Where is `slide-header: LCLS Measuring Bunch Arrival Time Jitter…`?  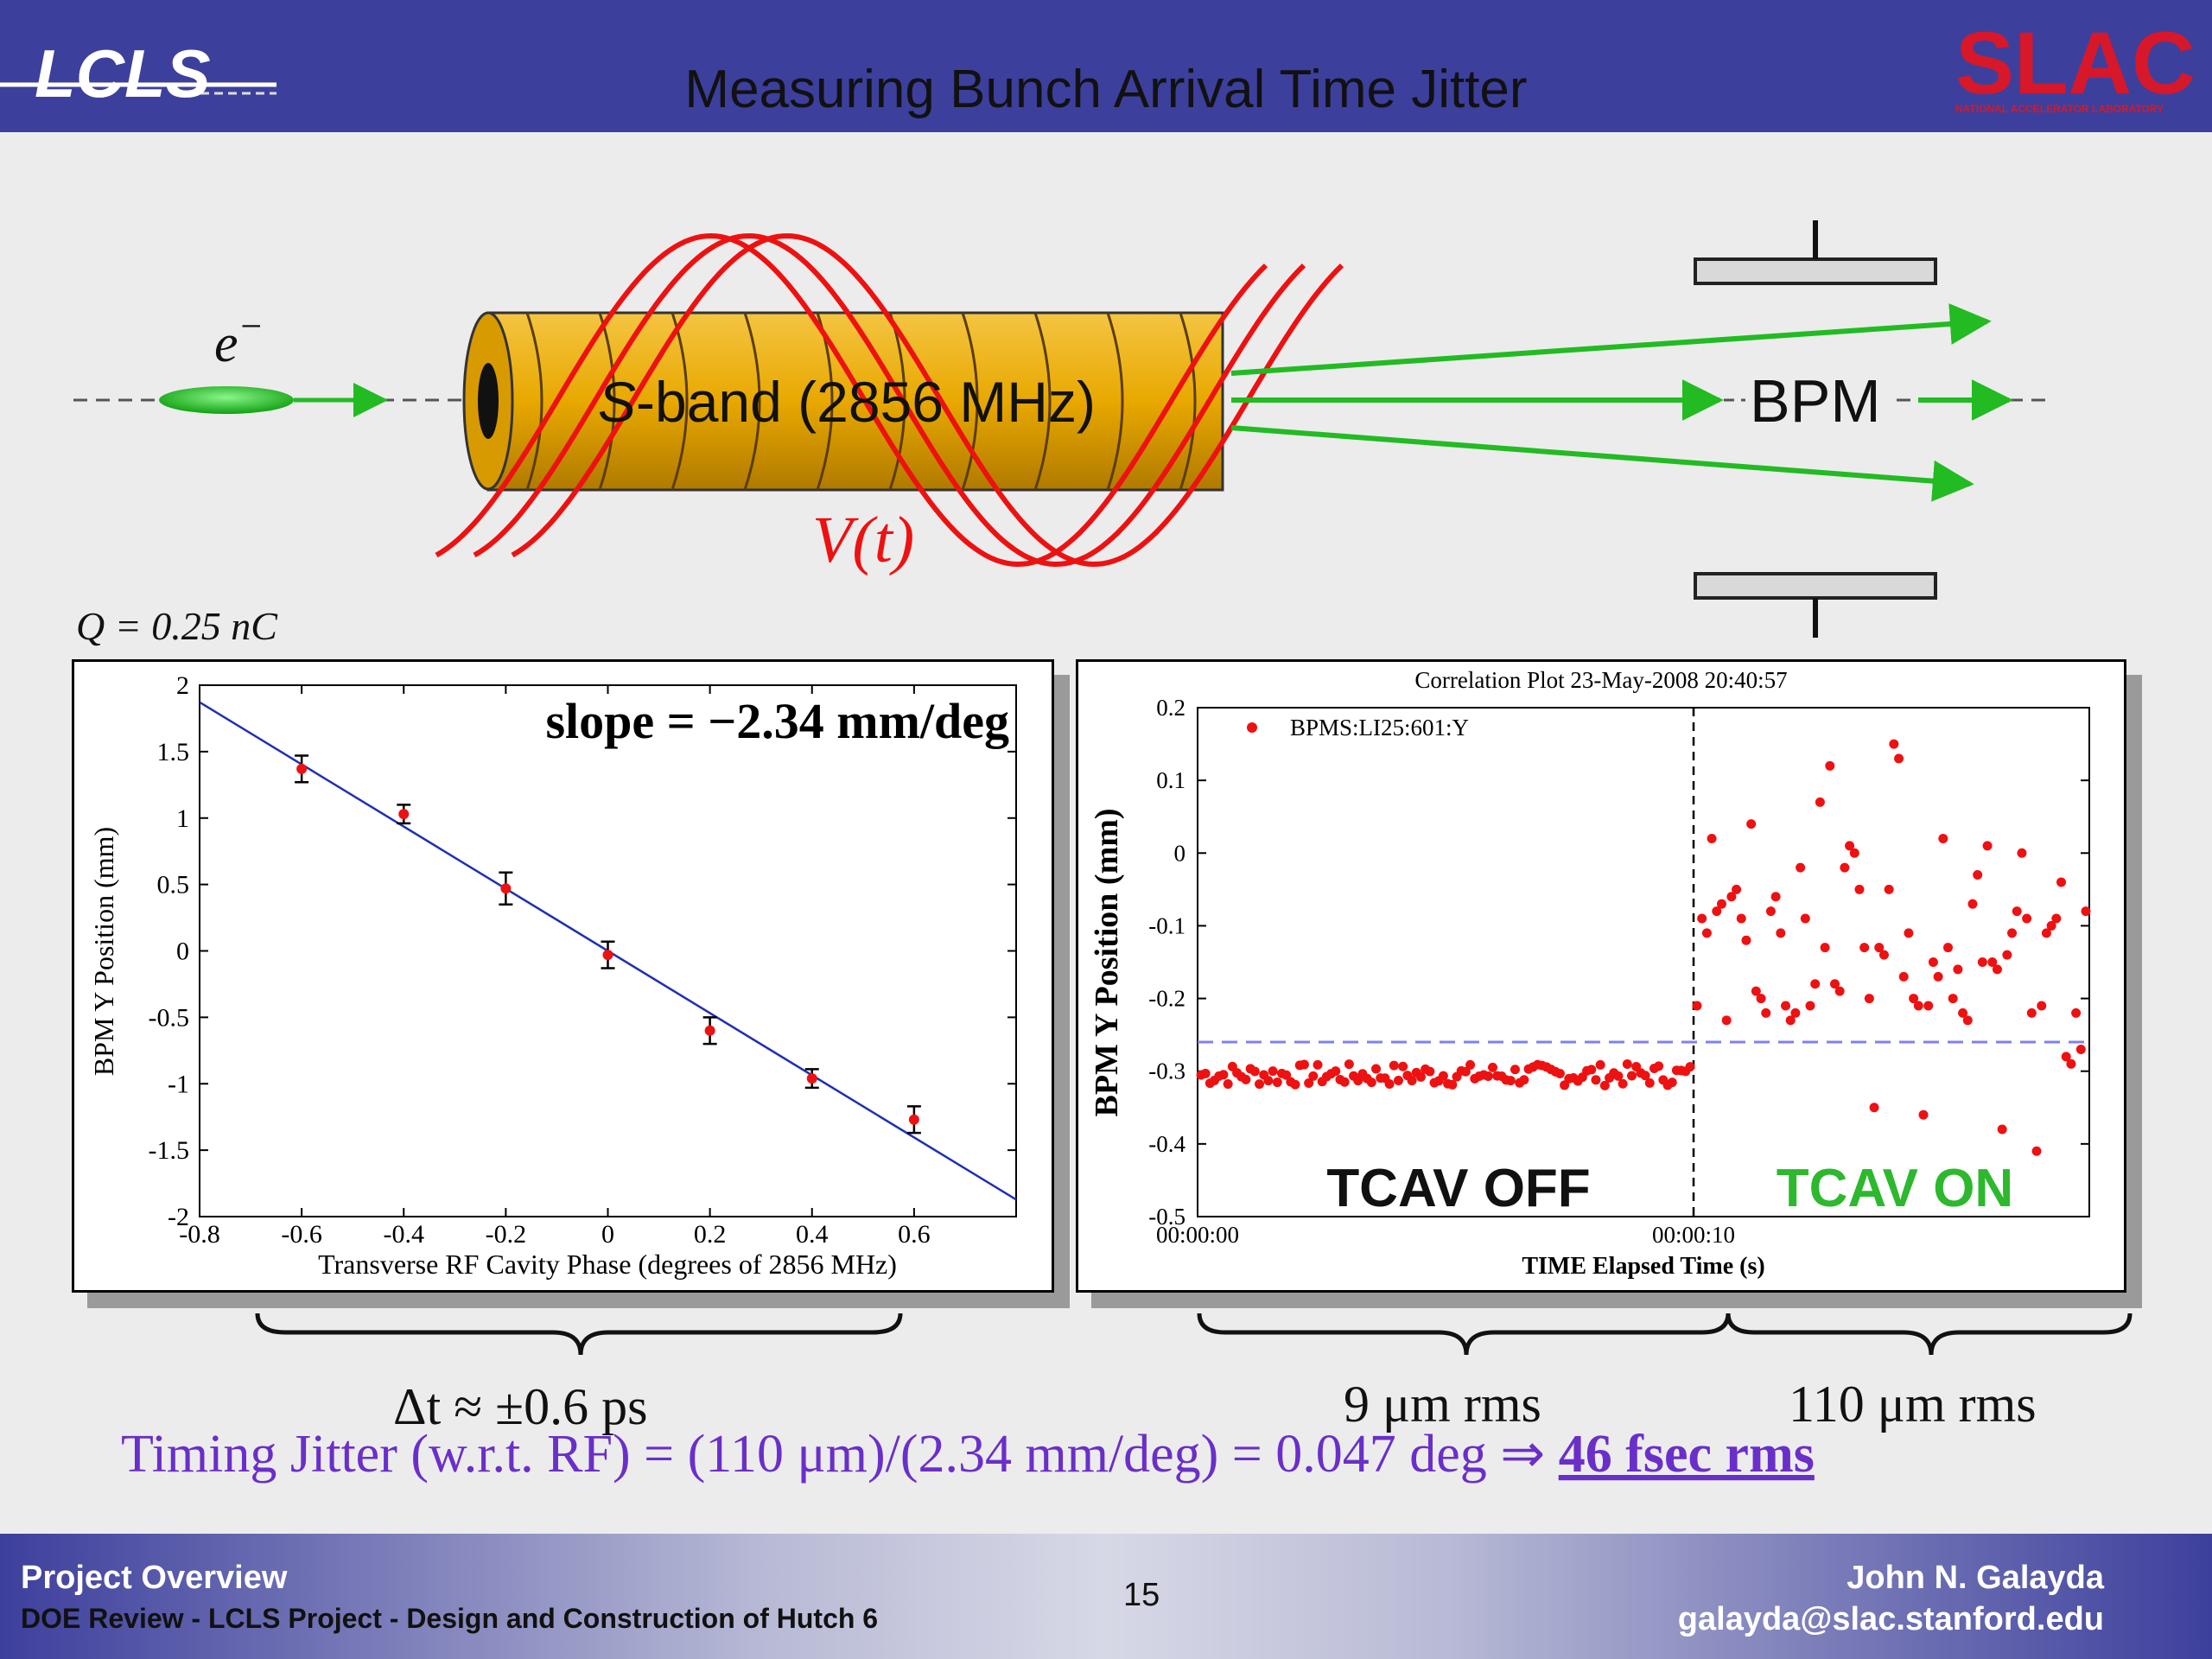 slide-header: LCLS Measuring Bunch Arrival Time Jitter… is located at coordinates (1106, 66).